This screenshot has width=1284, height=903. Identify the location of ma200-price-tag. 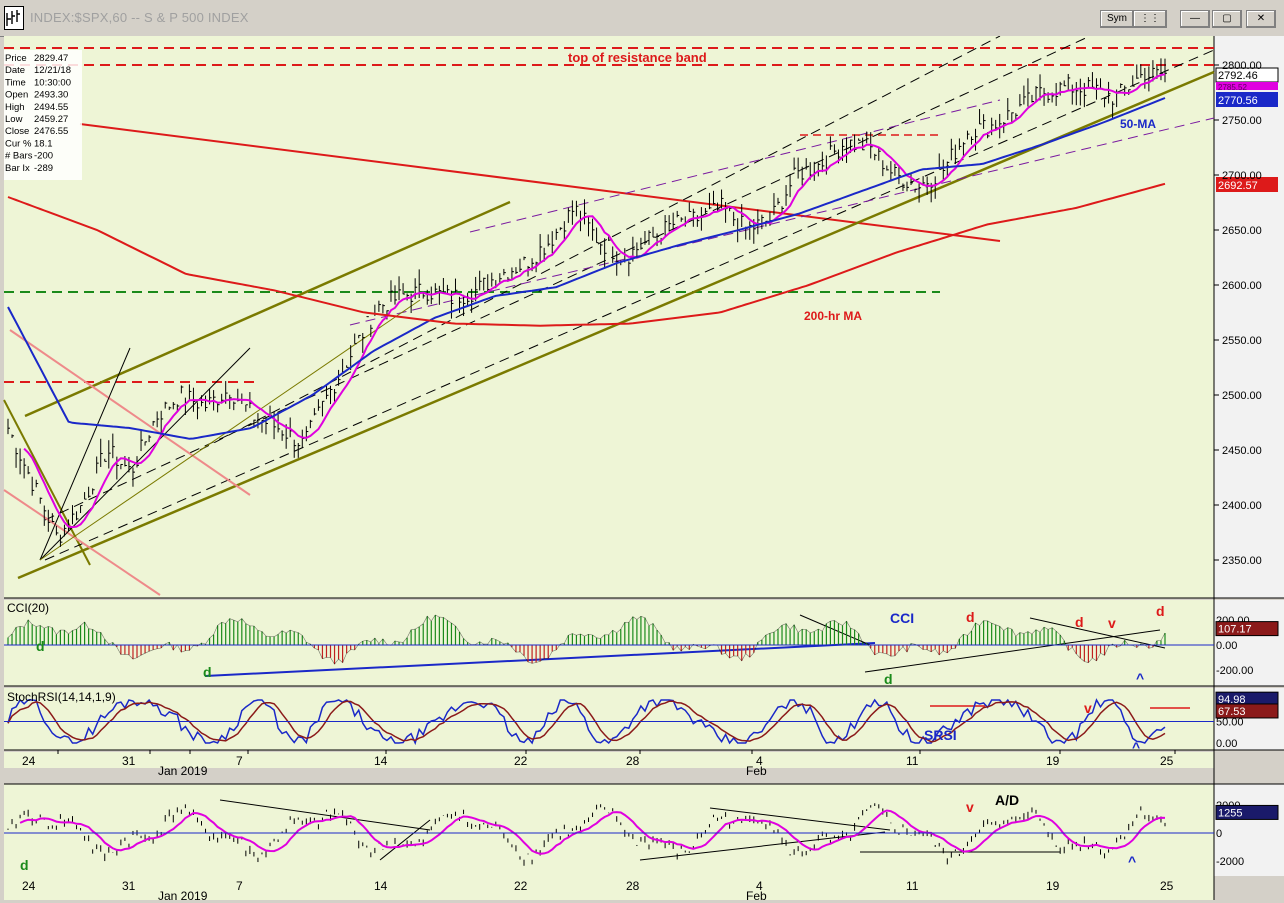
(1247, 184).